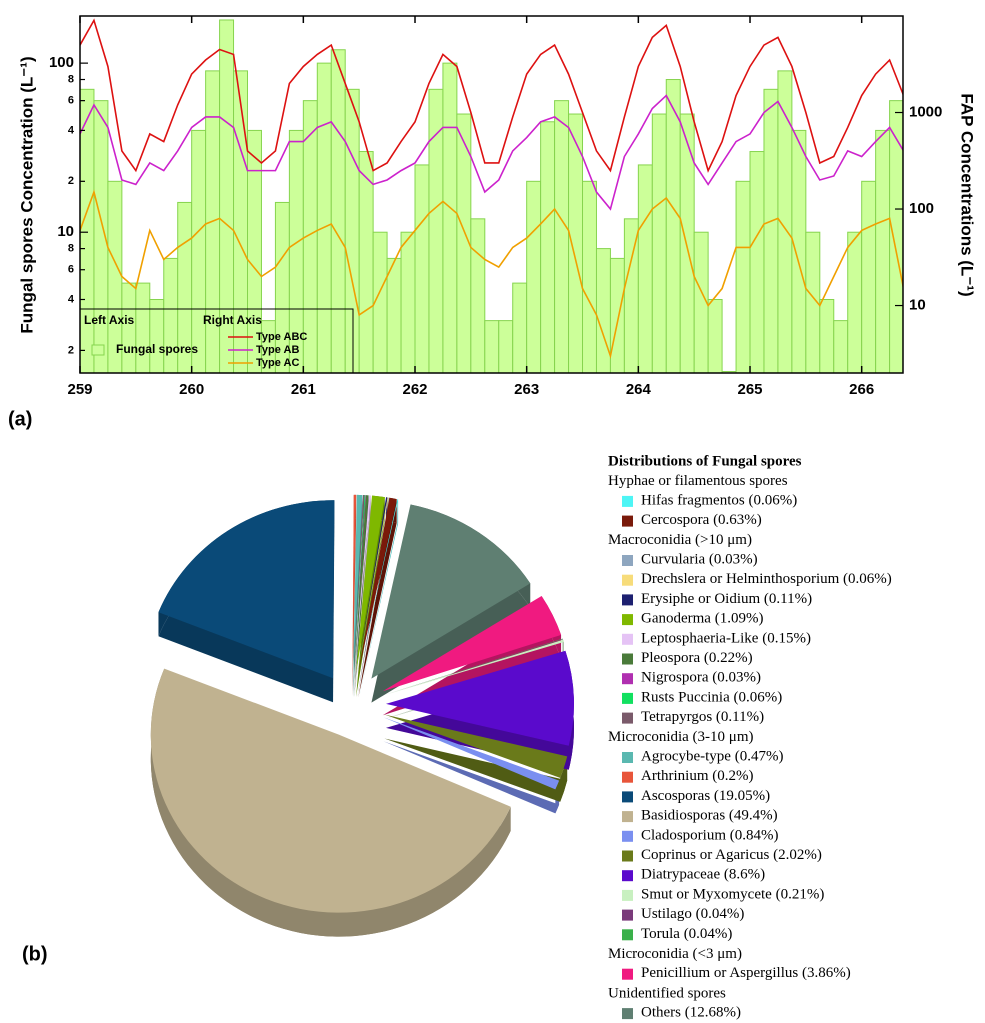 The image size is (985, 1023). Describe the element at coordinates (79, 389) in the screenshot. I see `x-tick-label: 259` at that location.